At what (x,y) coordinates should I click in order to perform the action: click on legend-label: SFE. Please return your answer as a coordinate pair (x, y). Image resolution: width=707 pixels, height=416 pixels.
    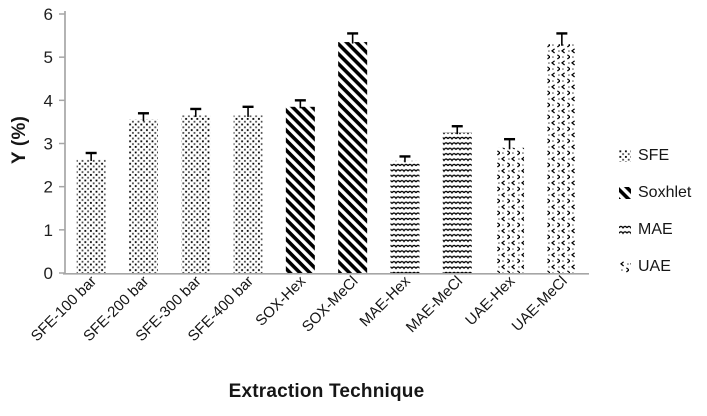
    Looking at the image, I should click on (654, 155).